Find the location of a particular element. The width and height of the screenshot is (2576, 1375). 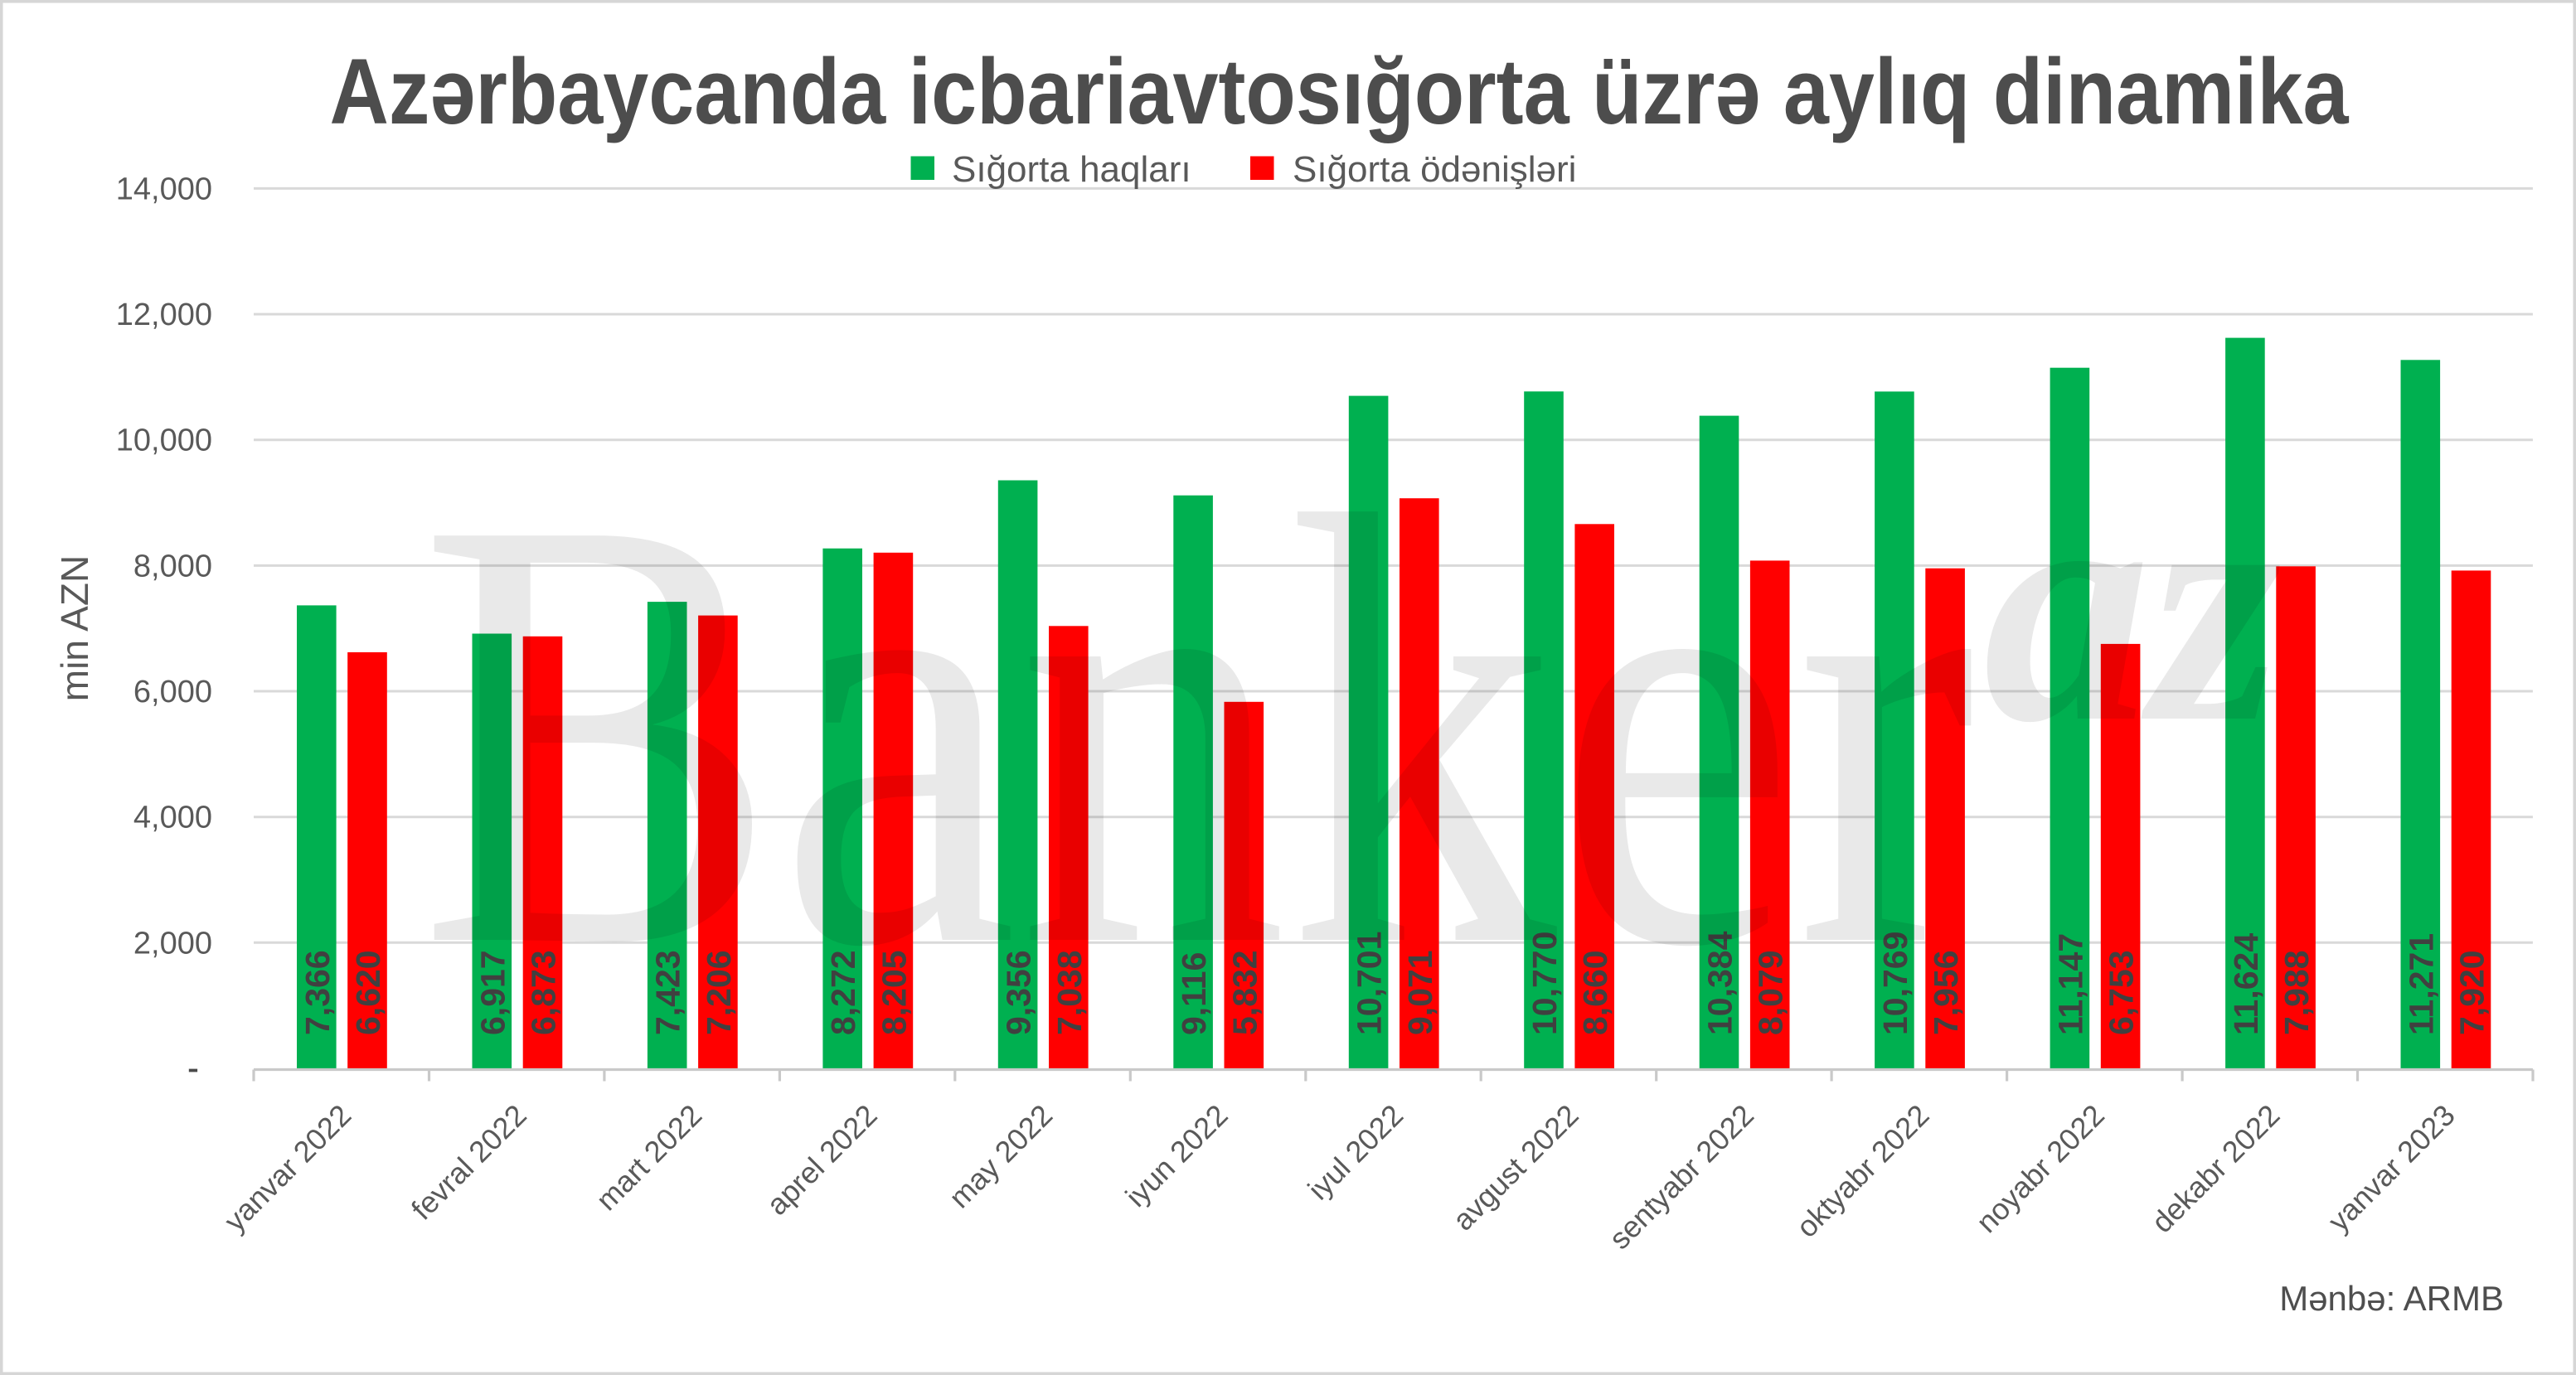

svg-text: 10,384 is located at coordinates (1720, 983).